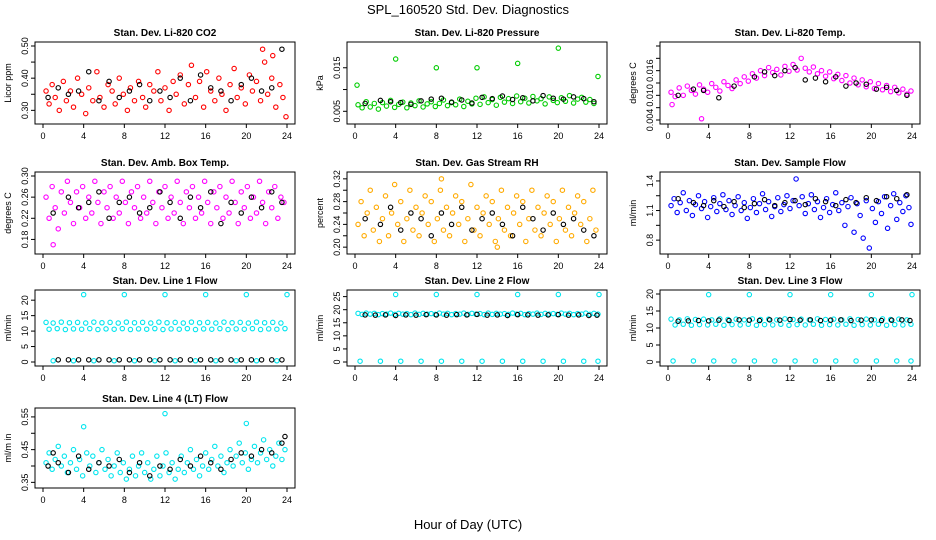  What do you see at coordinates (633, 328) in the screenshot?
I see `y-axis-label: ml/min` at bounding box center [633, 328].